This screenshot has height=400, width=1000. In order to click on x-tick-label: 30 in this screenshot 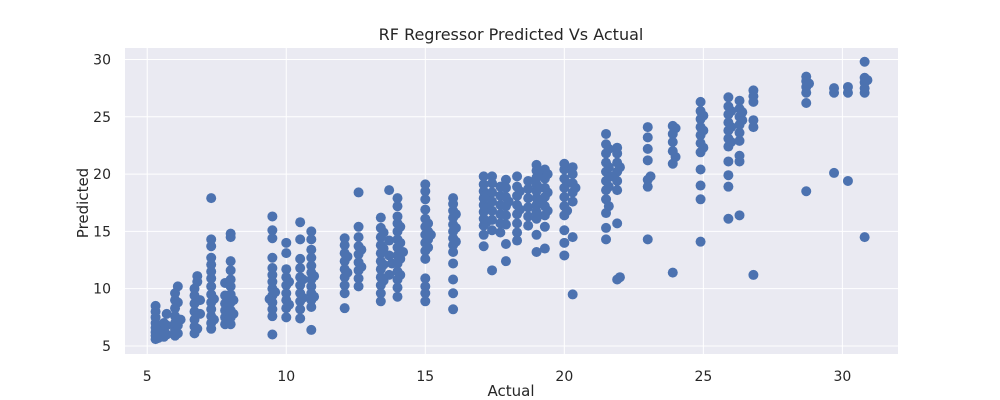, I will do `click(842, 377)`.